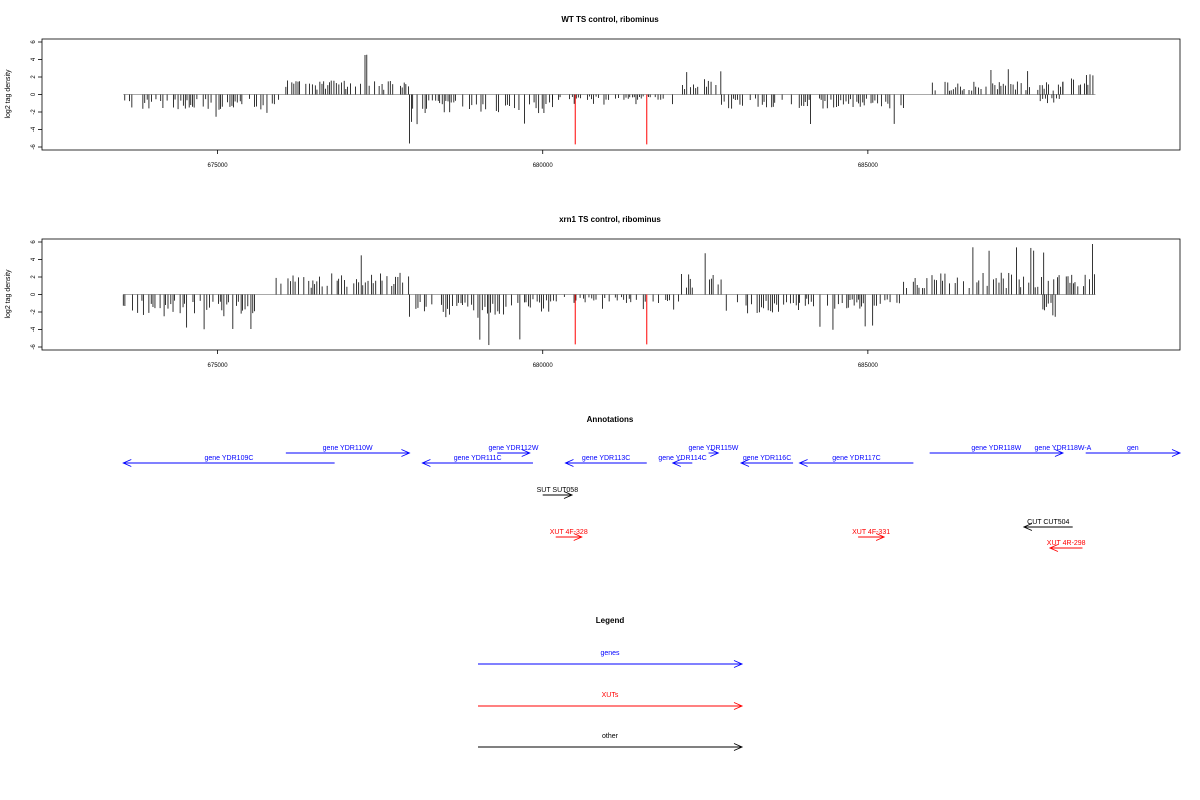 This screenshot has width=1200, height=800. Describe the element at coordinates (713, 448) in the screenshot. I see `annotation-label: gene YDR115W` at that location.